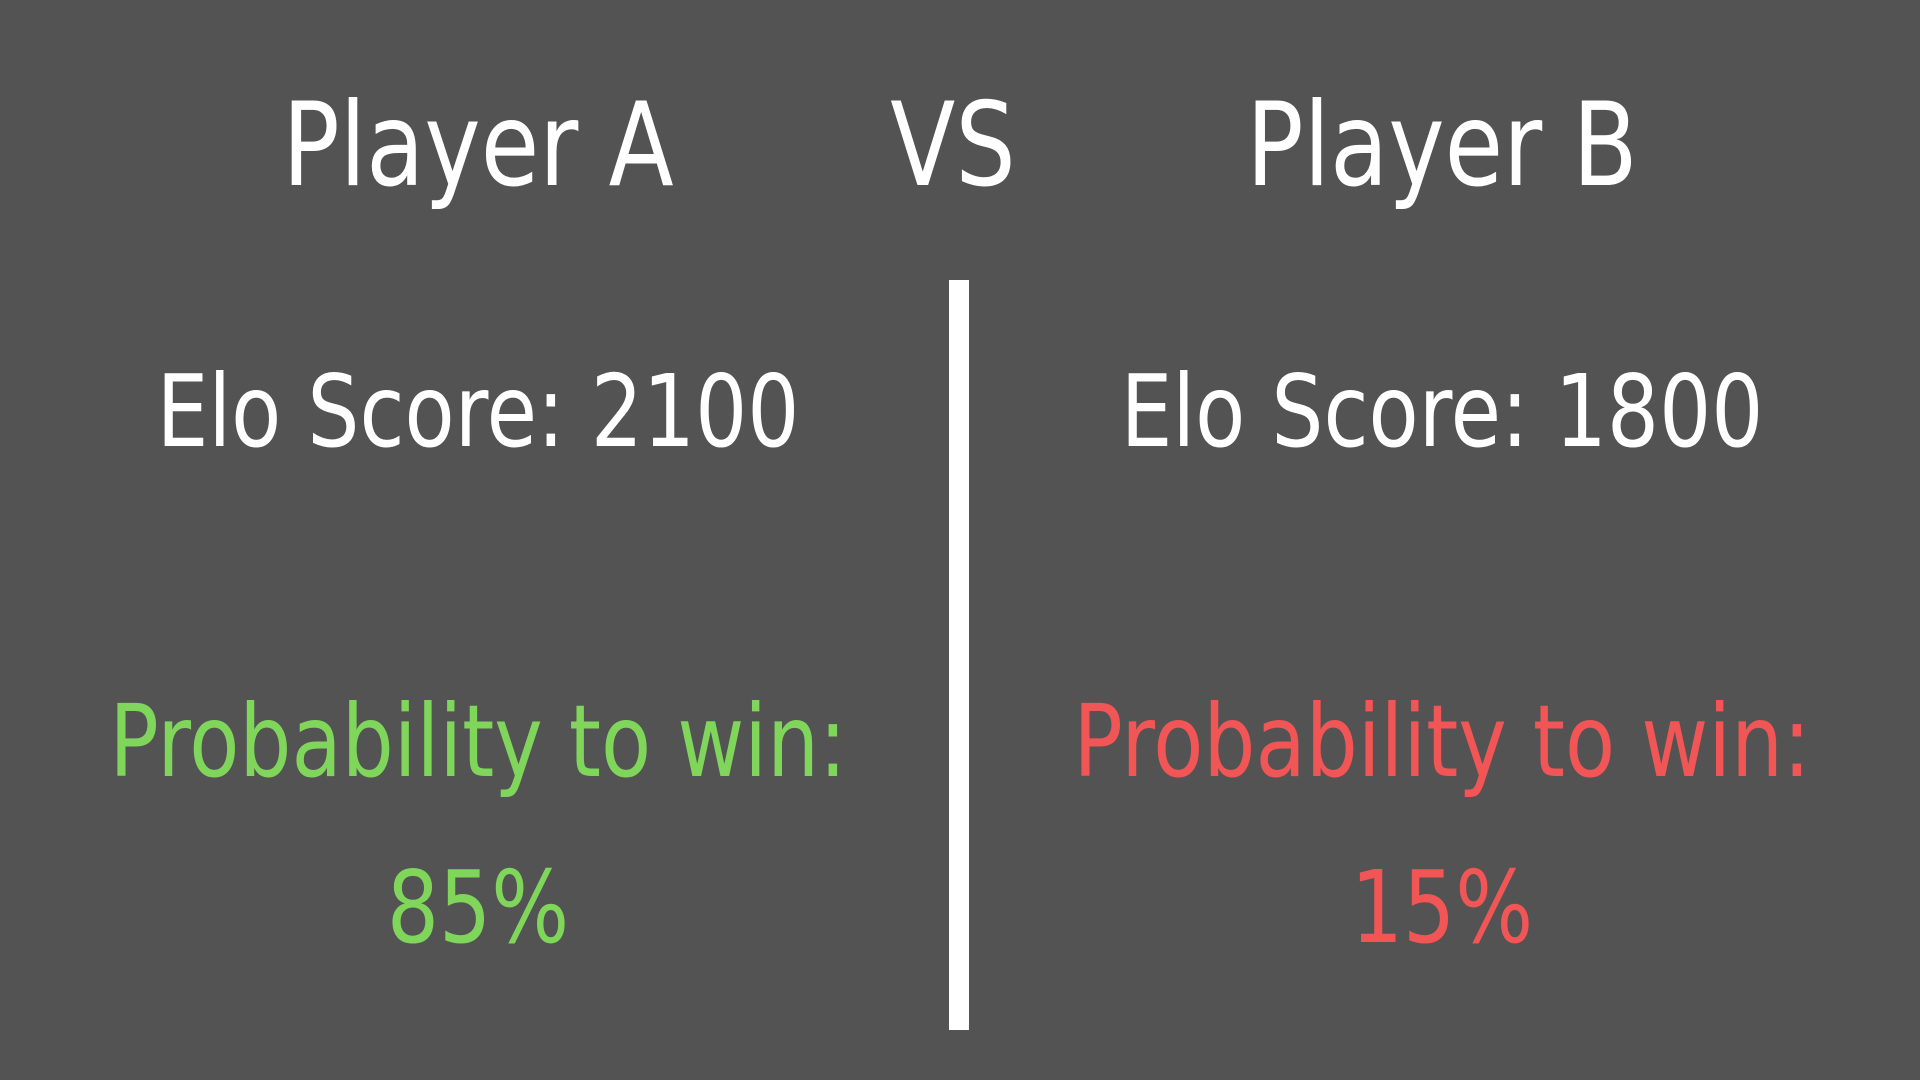 The height and width of the screenshot is (1080, 1920). What do you see at coordinates (1442, 907) in the screenshot?
I see `player-b-probability-value: 15%` at bounding box center [1442, 907].